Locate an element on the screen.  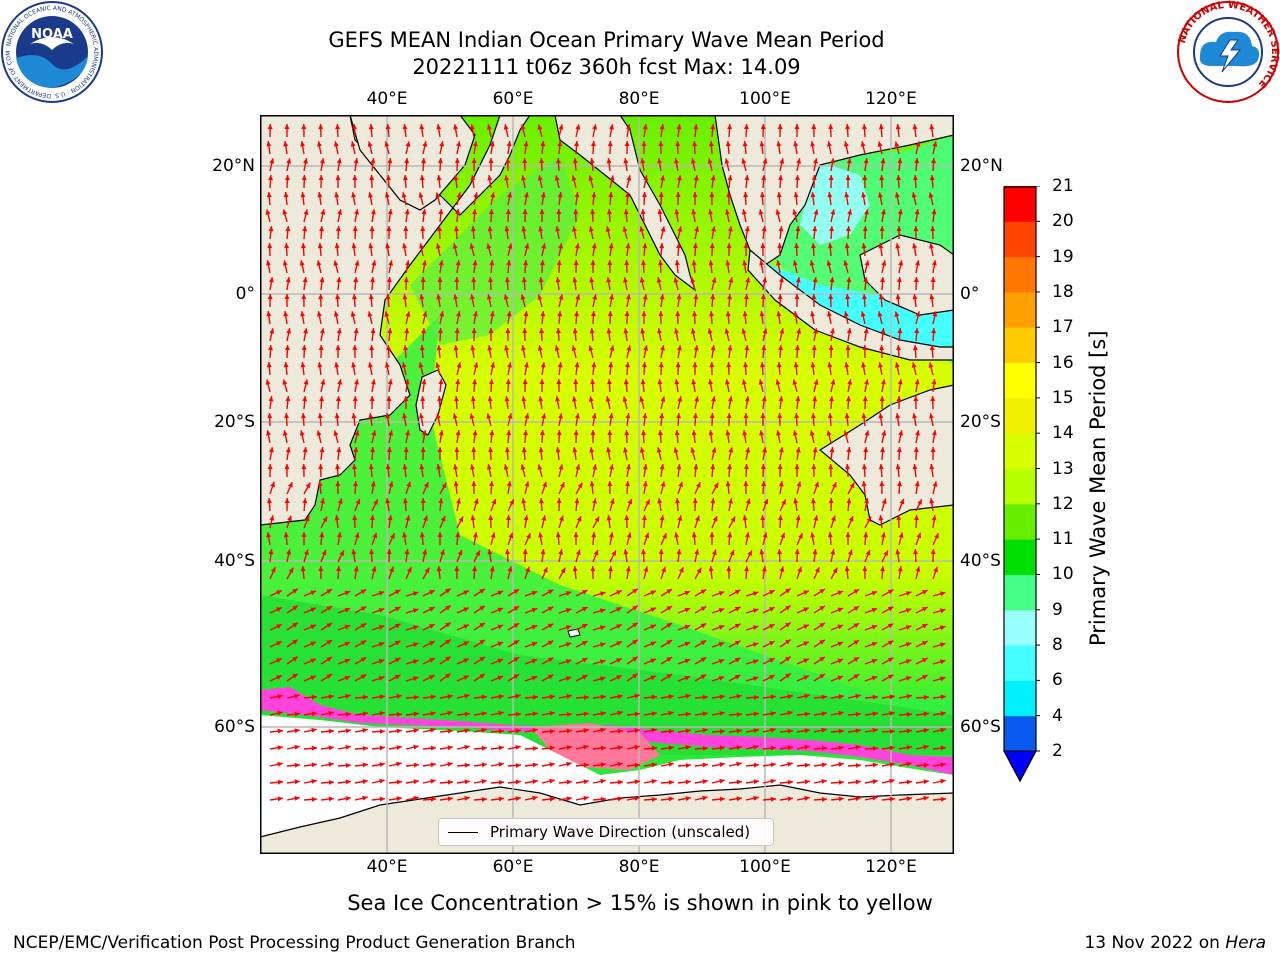
lon-label-bottom-60e: 60°E is located at coordinates (513, 867).